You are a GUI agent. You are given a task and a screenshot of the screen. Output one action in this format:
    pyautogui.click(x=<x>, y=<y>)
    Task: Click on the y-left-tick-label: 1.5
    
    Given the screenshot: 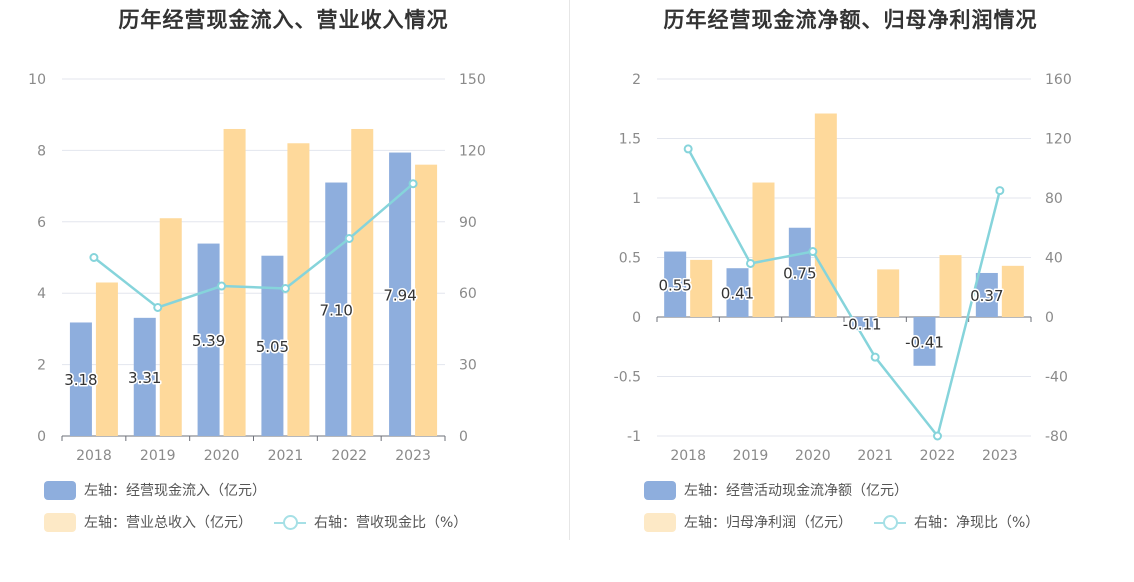 What is the action you would take?
    pyautogui.click(x=630, y=140)
    